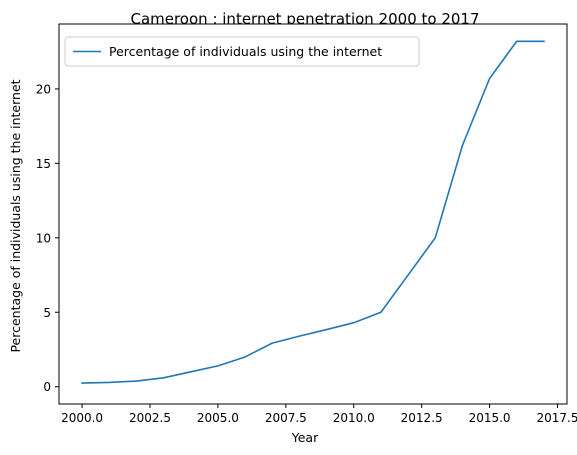 This screenshot has height=455, width=577. What do you see at coordinates (354, 418) in the screenshot?
I see `x-tick-label: 2010.0` at bounding box center [354, 418].